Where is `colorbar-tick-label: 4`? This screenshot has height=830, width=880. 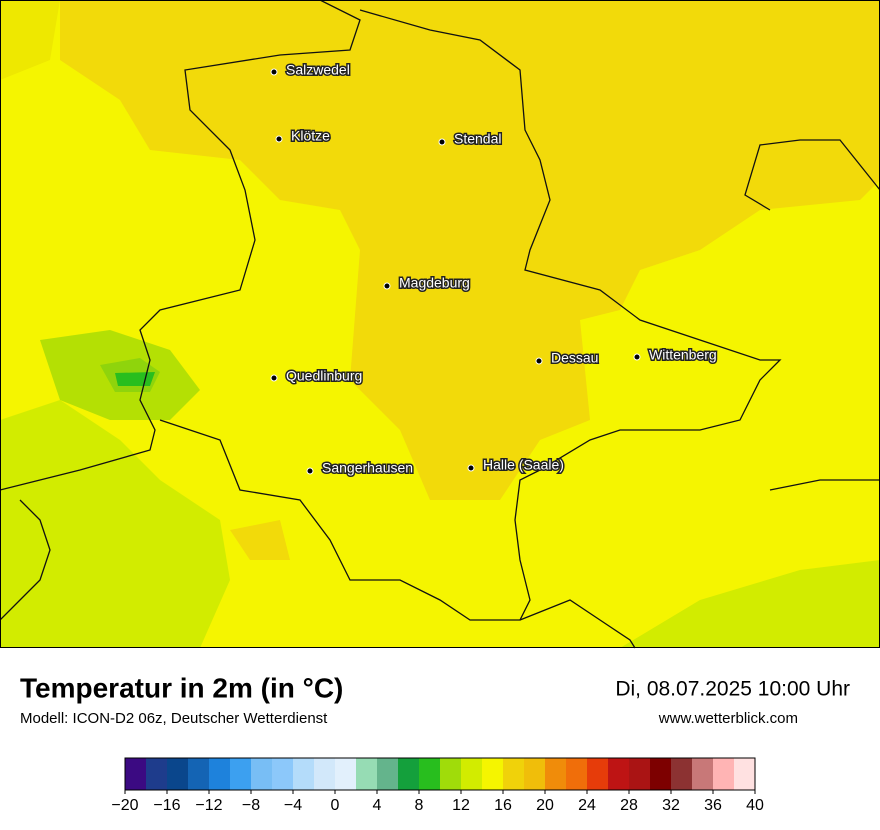
colorbar-tick-label: 4 is located at coordinates (377, 805).